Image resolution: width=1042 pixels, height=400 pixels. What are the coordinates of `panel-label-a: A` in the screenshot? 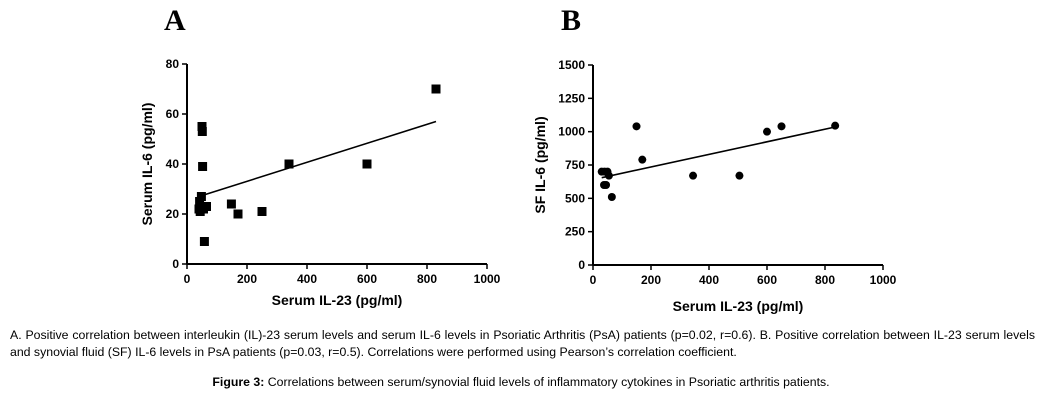 It's located at (175, 20).